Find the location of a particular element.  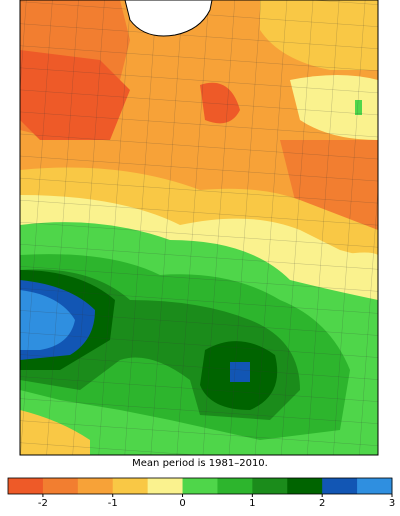

colorbar-tick-label: 2 is located at coordinates (322, 503).